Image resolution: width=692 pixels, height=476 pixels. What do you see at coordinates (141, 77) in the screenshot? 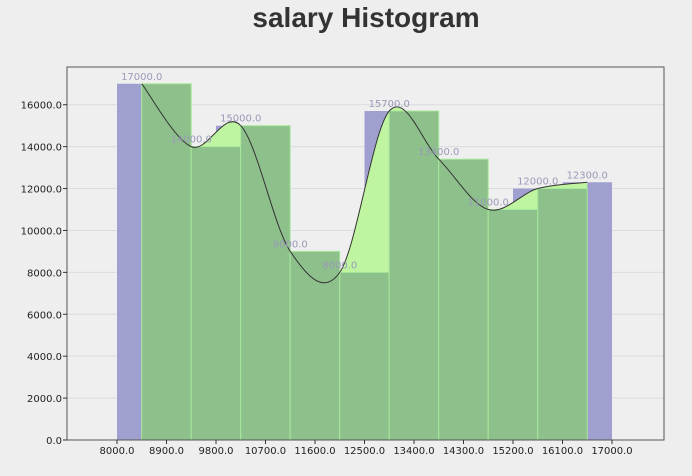
I see `data-label: 17000.0` at bounding box center [141, 77].